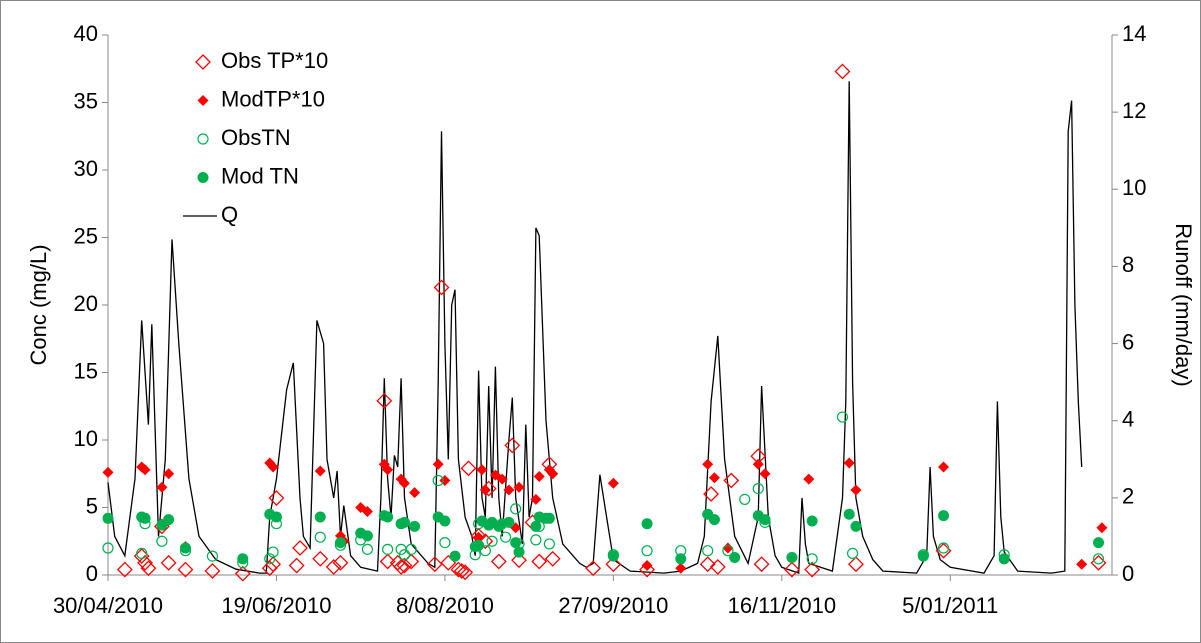  What do you see at coordinates (86, 33) in the screenshot?
I see `y-tick-label: 40` at bounding box center [86, 33].